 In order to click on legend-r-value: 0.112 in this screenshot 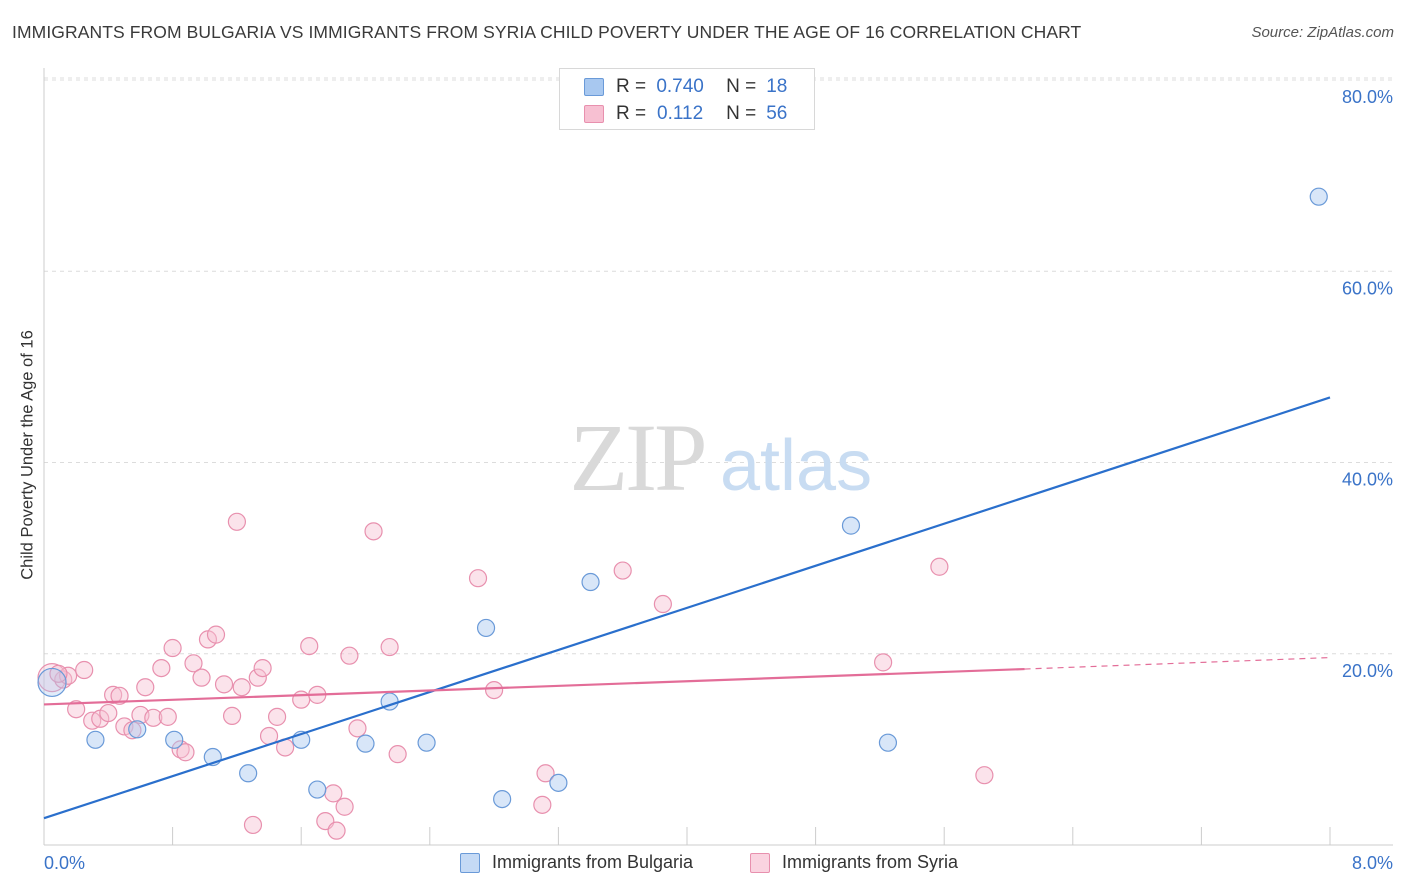, I will do `click(680, 113)`.